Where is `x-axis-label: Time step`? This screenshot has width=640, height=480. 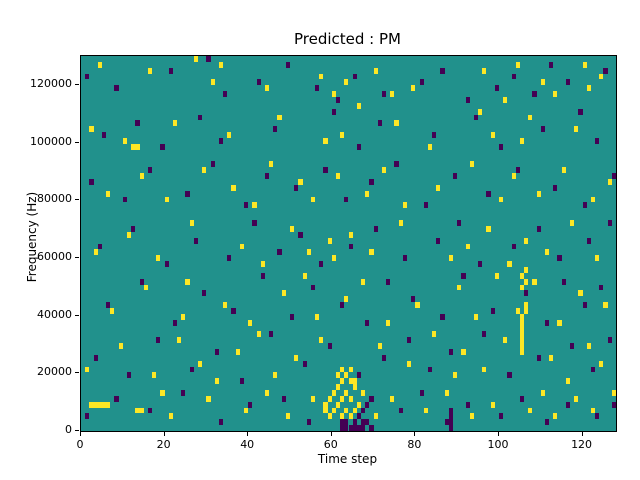
x-axis-label: Time step is located at coordinates (347, 459).